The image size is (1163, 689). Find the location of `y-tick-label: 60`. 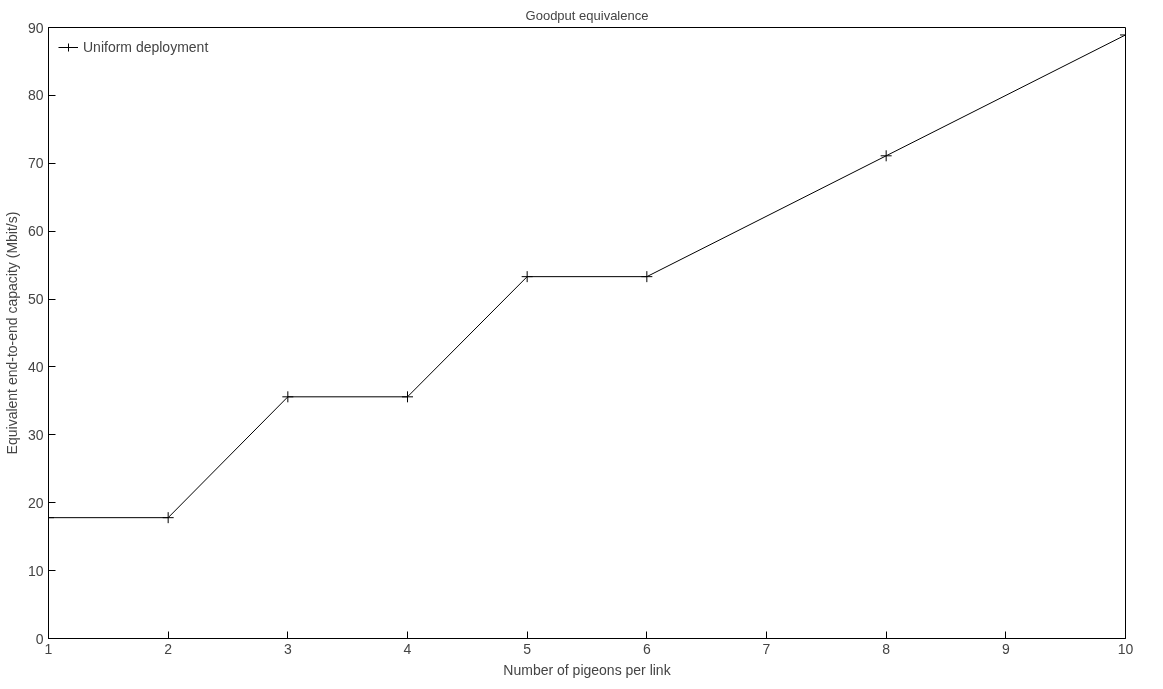

y-tick-label: 60 is located at coordinates (35, 231).